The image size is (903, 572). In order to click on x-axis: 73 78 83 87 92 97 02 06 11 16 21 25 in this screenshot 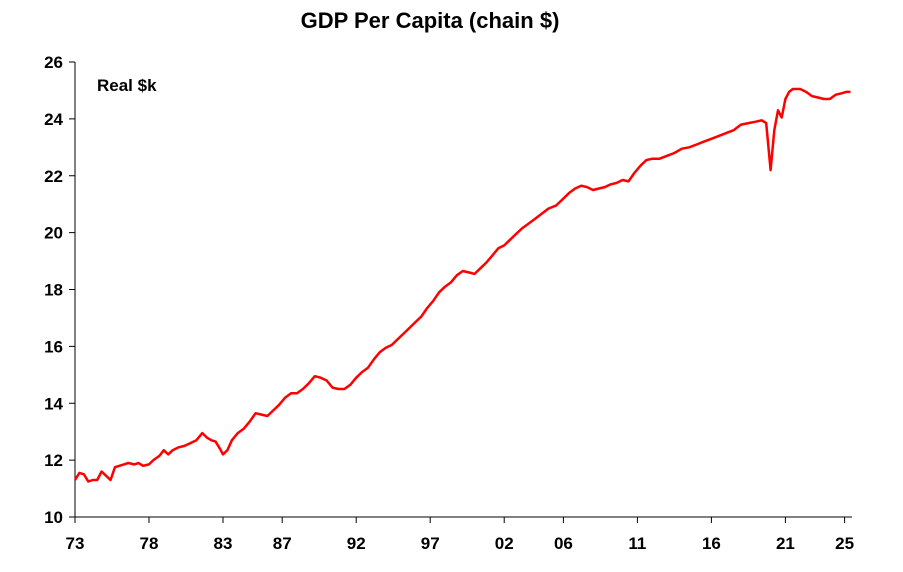, I will do `click(460, 534)`.